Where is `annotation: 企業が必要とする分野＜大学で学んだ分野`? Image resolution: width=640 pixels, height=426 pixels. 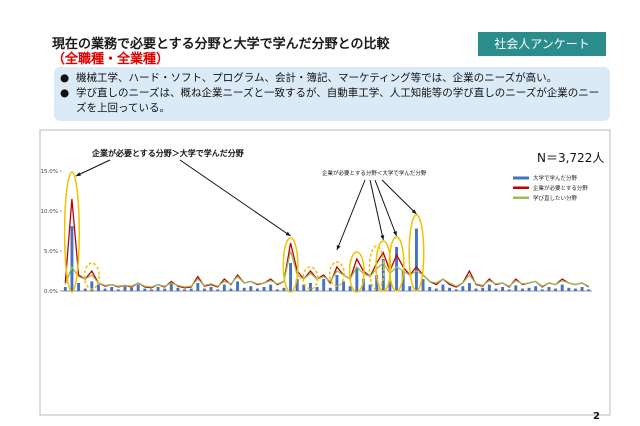 annotation: 企業が必要とする分野＜大学で学んだ分野 is located at coordinates (374, 173).